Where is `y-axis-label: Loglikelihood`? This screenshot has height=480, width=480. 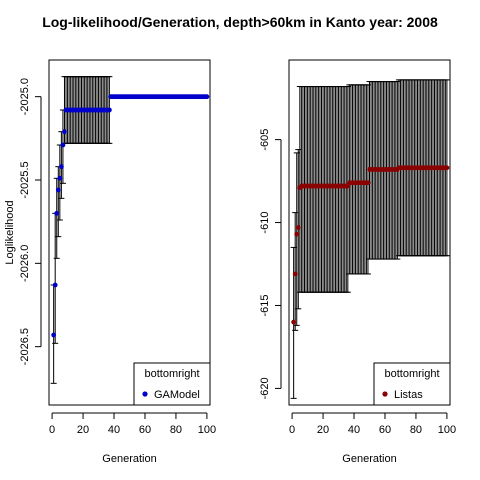
y-axis-label: Loglikelihood is located at coordinates (10, 232).